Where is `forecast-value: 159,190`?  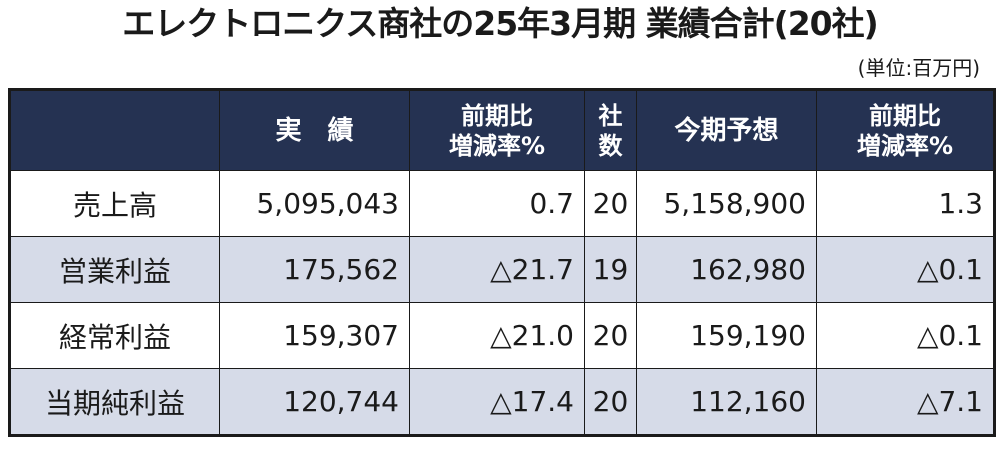
forecast-value: 159,190 is located at coordinates (726, 335).